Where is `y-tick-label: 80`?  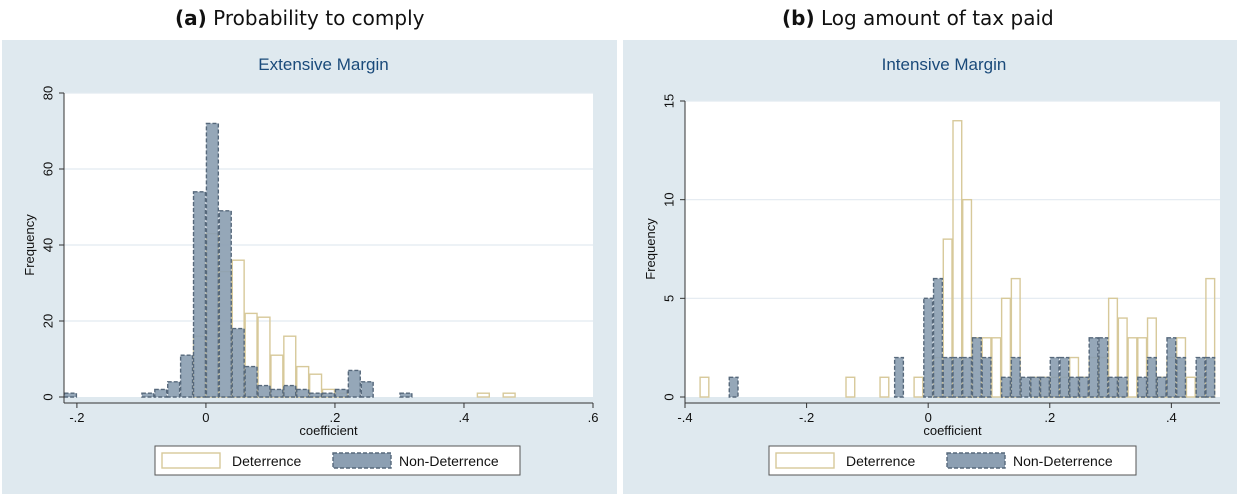 y-tick-label: 80 is located at coordinates (48, 93).